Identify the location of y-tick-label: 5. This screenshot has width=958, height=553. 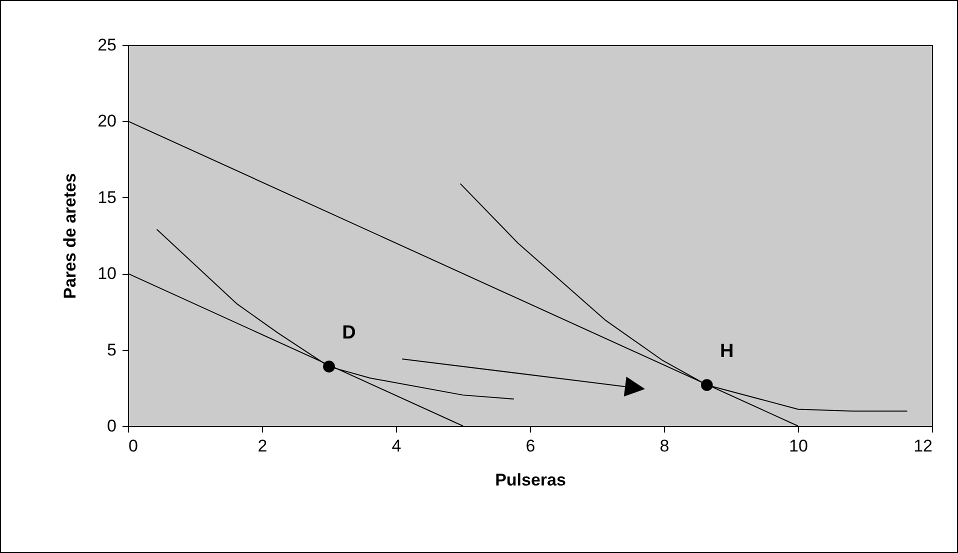
(111, 350).